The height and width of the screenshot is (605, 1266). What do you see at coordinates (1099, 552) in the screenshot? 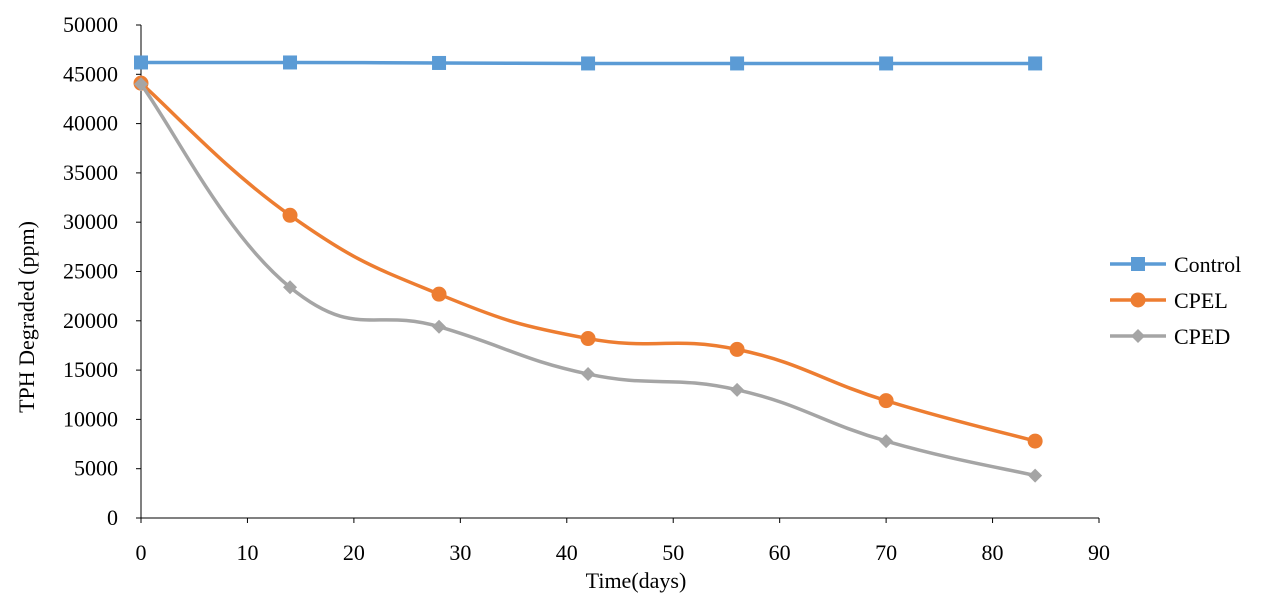
I see `x-tick-label: 90` at bounding box center [1099, 552].